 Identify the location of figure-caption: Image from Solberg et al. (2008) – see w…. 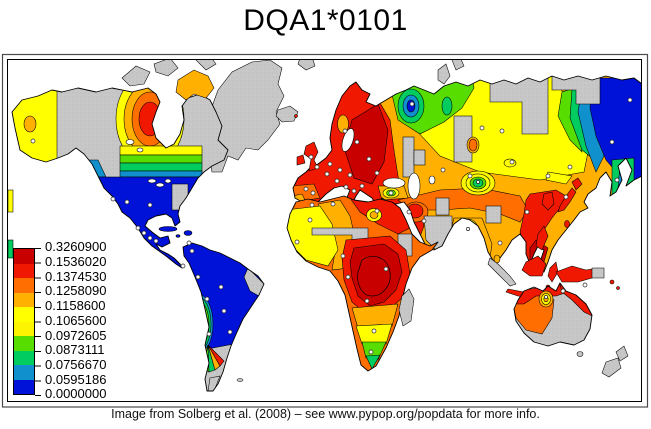
(325, 414).